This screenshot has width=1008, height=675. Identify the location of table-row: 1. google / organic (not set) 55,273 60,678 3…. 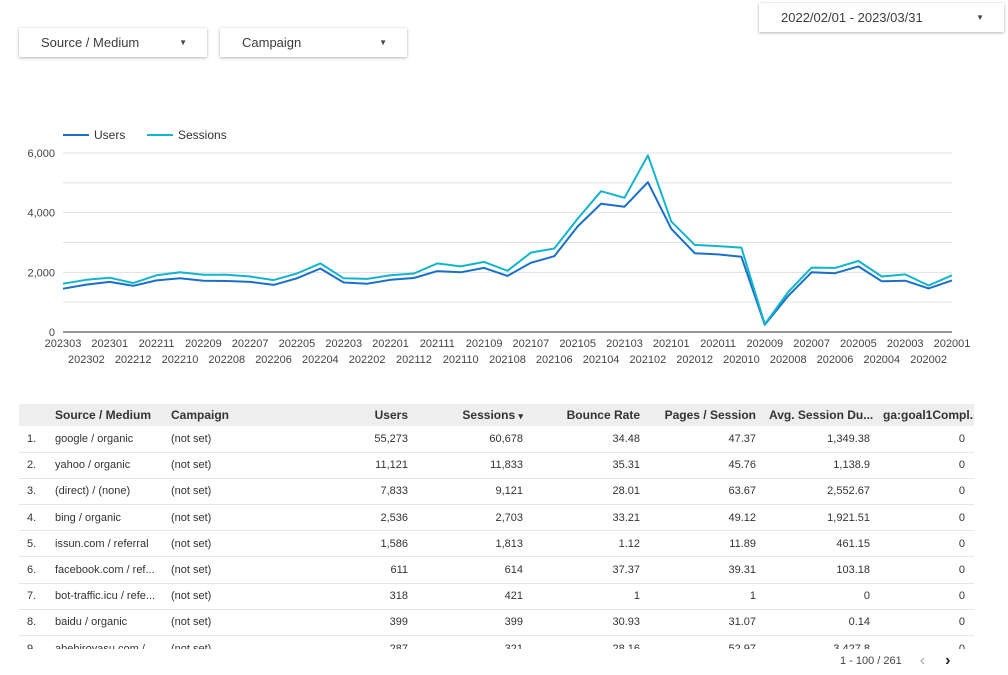
(496, 439).